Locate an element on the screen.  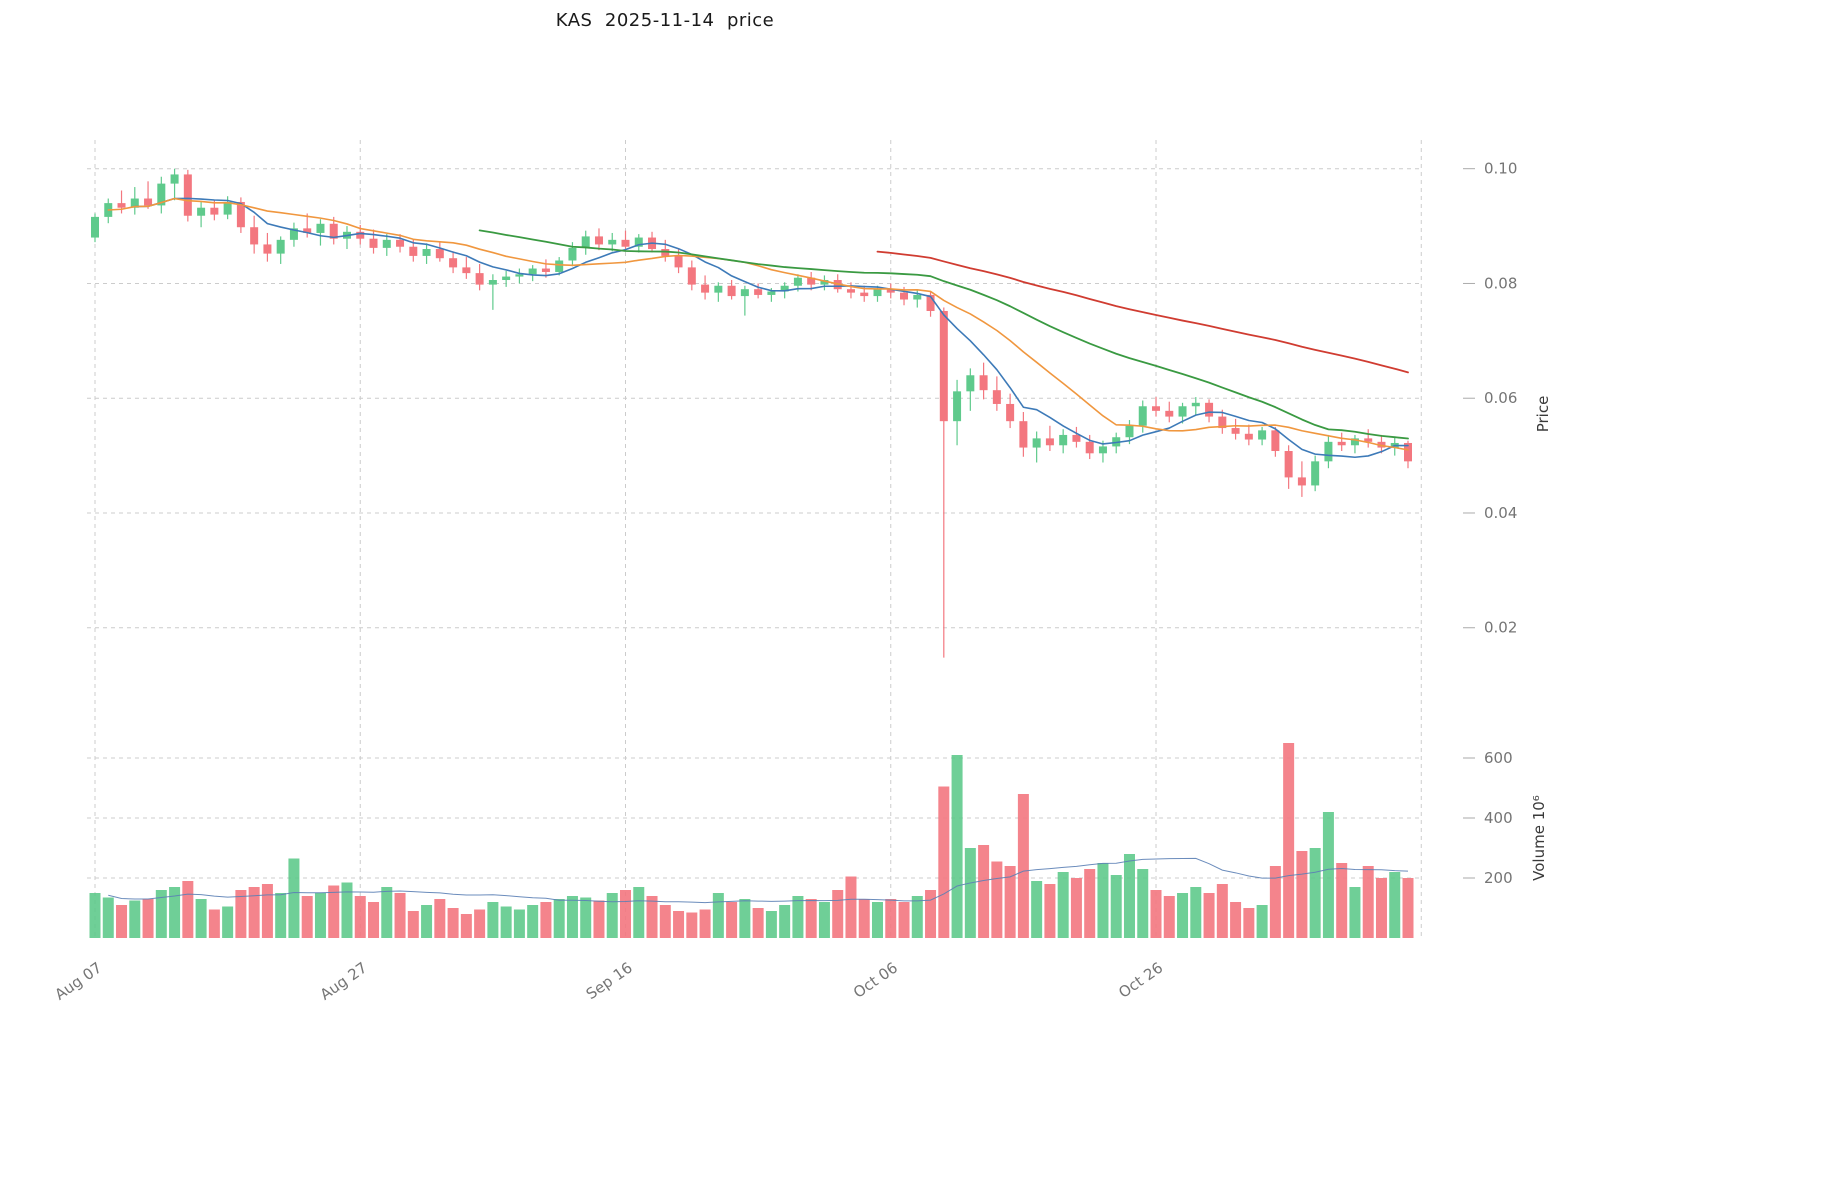
date-tick-label: Aug 27 is located at coordinates (344, 981).